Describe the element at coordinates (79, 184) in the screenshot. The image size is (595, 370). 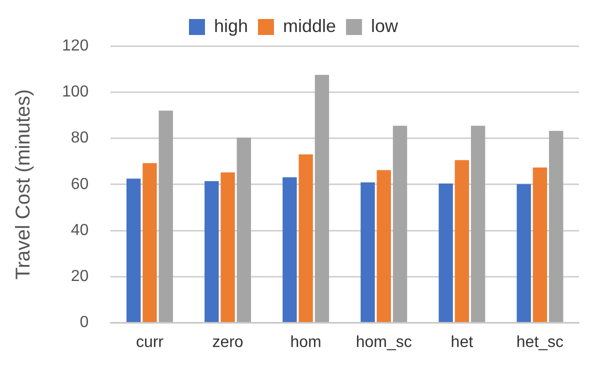
I see `y-tick-label: 60` at that location.